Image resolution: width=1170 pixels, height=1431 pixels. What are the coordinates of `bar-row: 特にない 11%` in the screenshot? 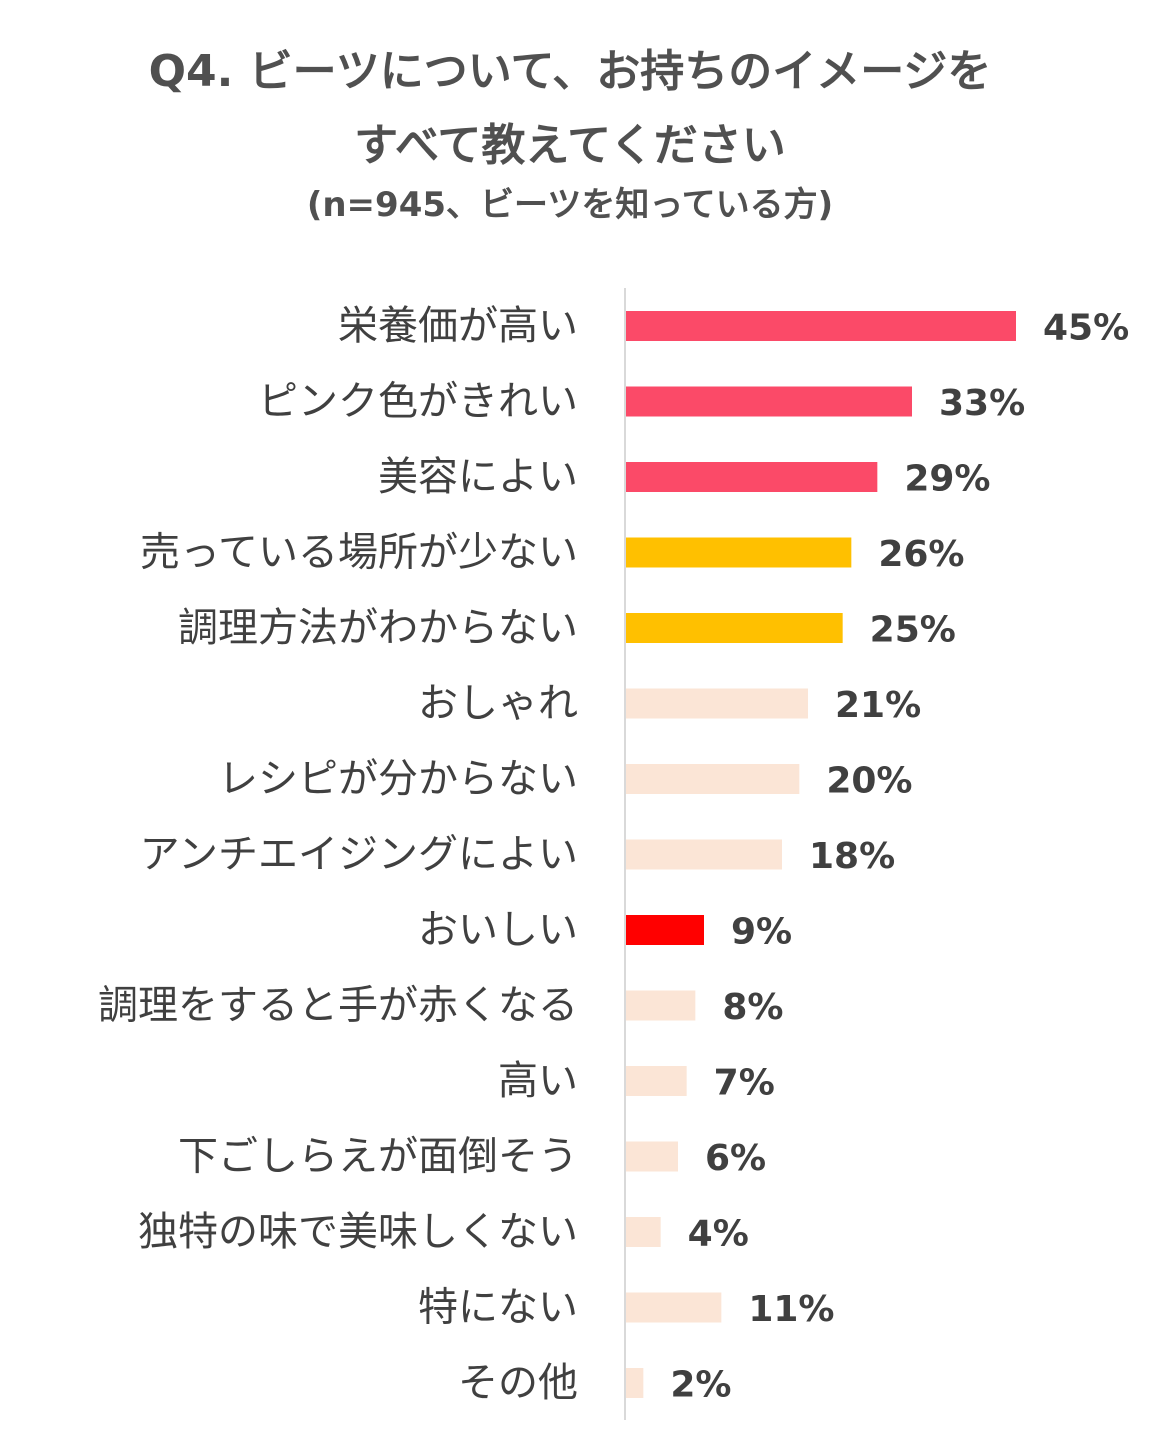 It's located at (626, 1308).